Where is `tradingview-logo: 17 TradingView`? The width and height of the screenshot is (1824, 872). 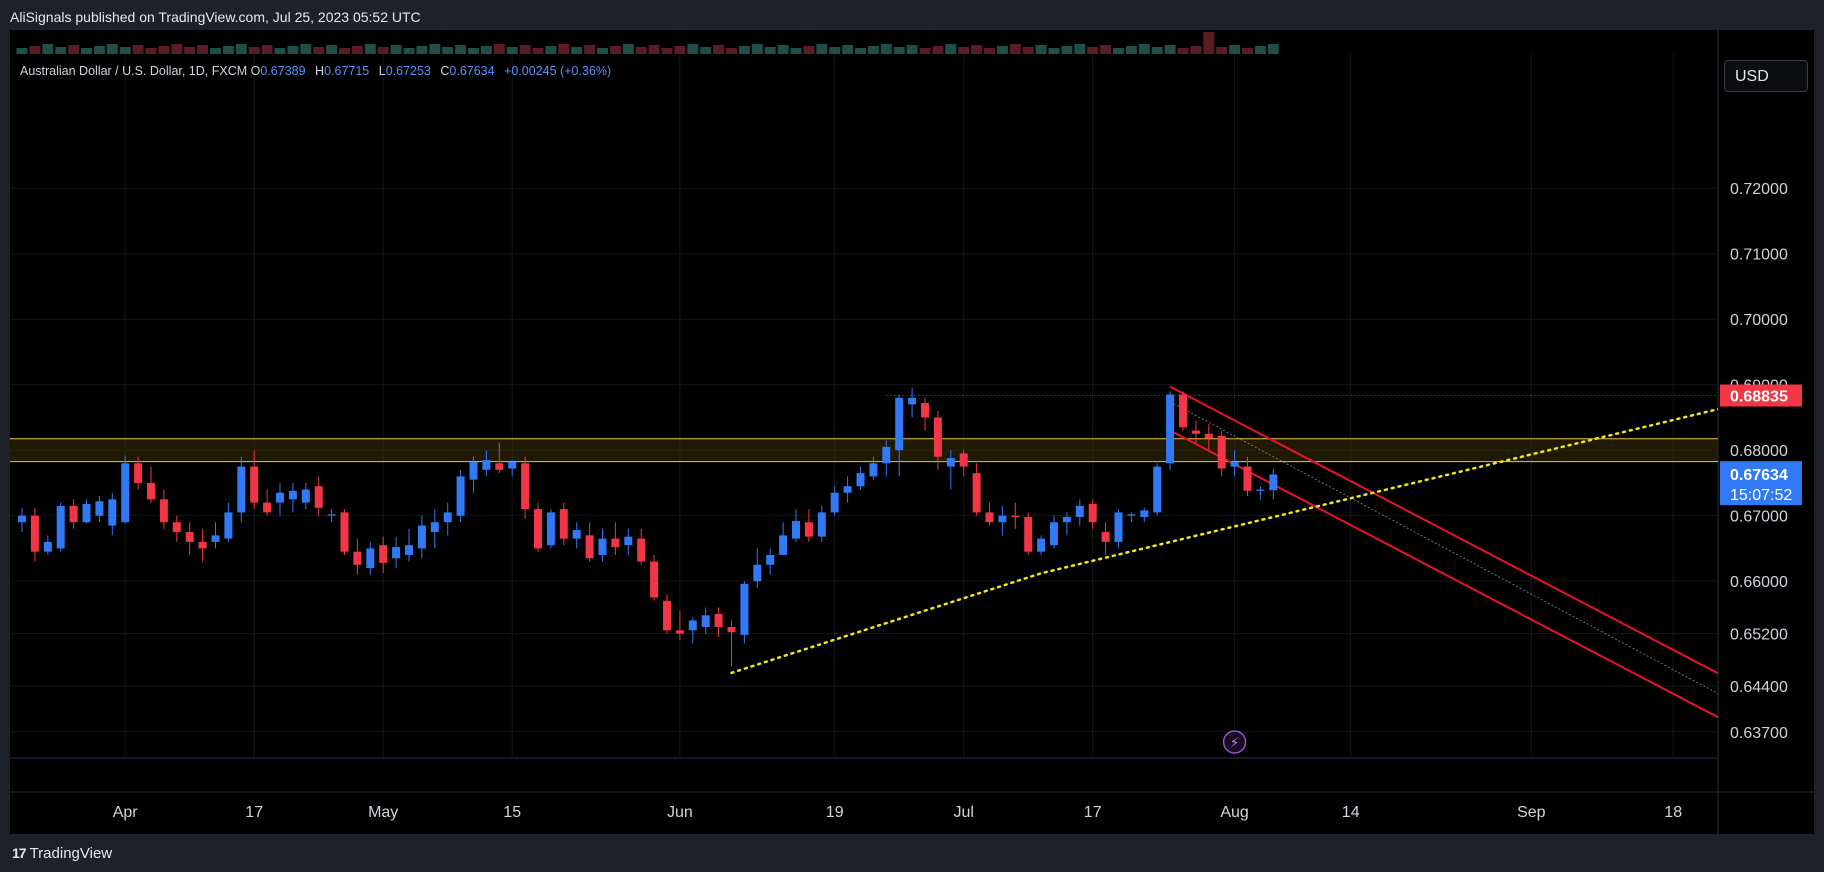
tradingview-logo: 17 TradingView is located at coordinates (62, 853).